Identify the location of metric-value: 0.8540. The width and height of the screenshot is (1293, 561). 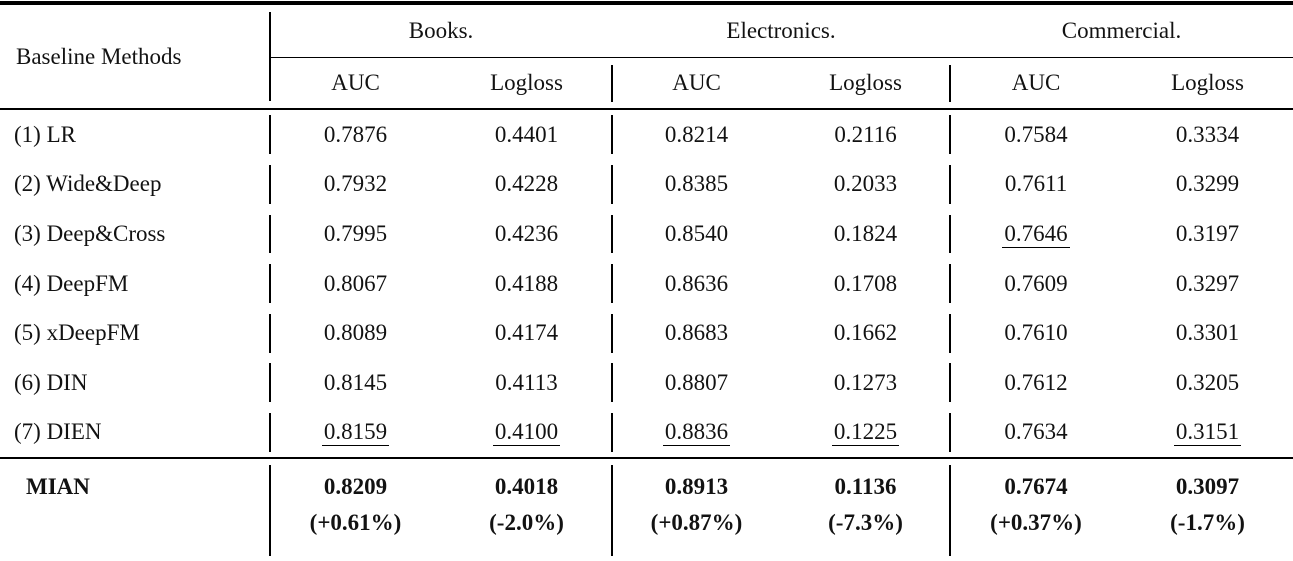
(696, 233).